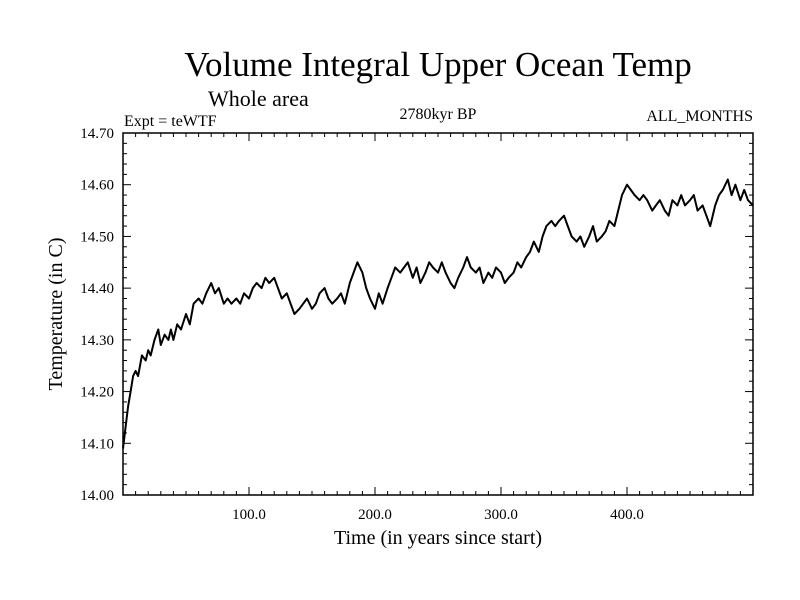  What do you see at coordinates (170, 121) in the screenshot?
I see `experiment-label: Expt = teWTF` at bounding box center [170, 121].